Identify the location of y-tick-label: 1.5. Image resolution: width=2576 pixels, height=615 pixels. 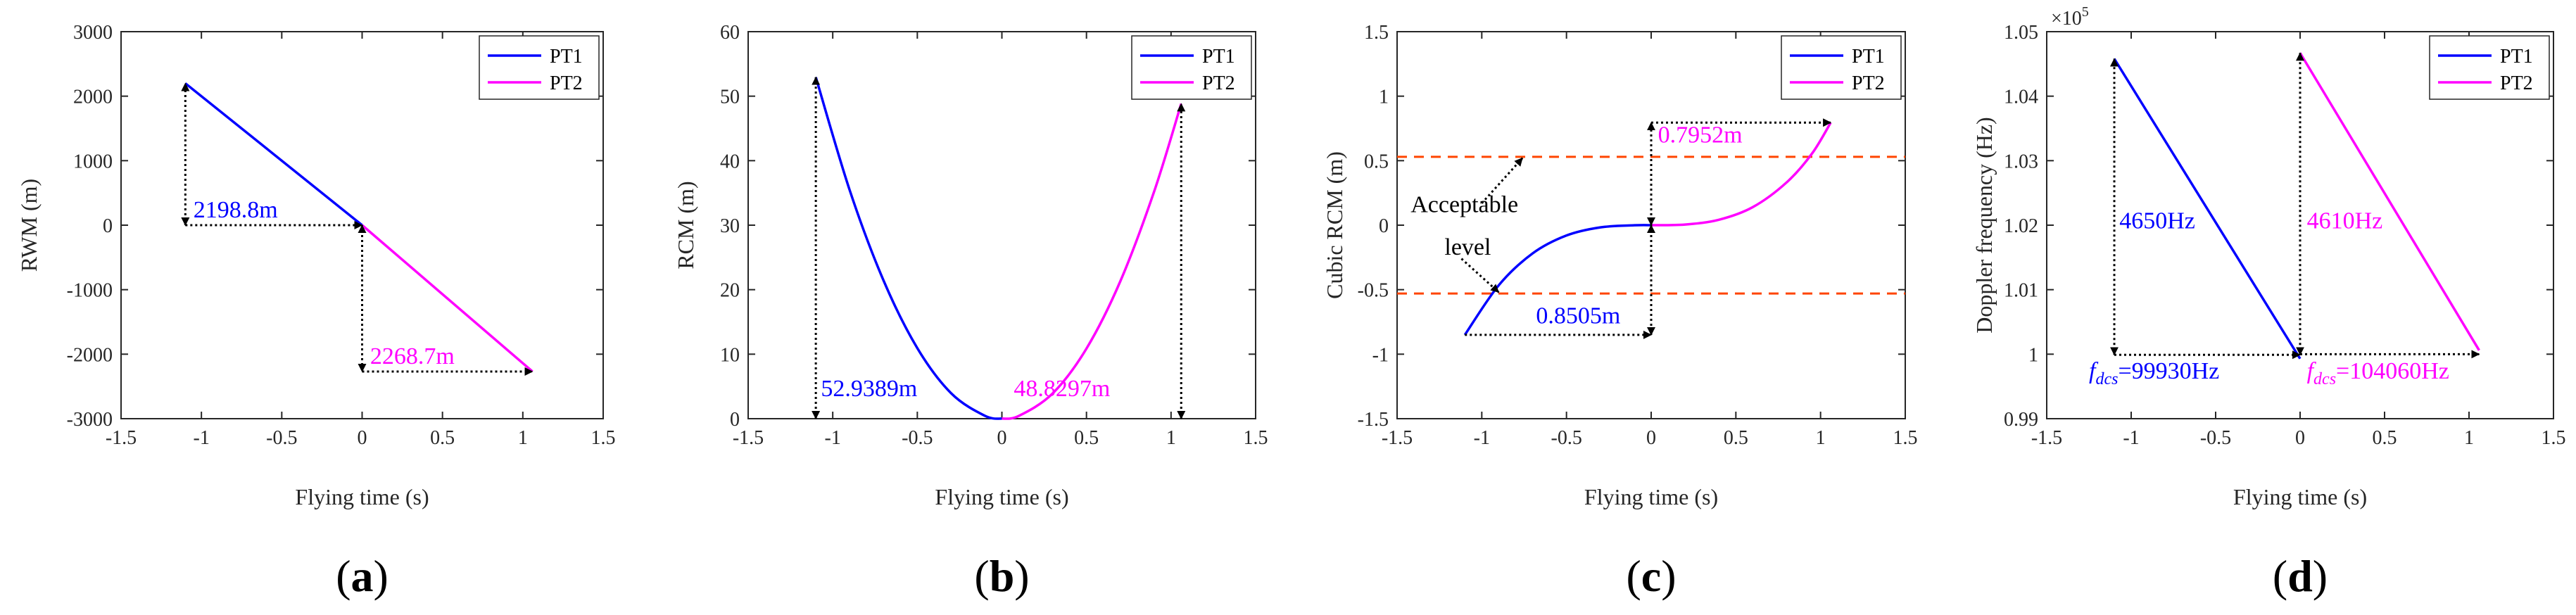
(1376, 33).